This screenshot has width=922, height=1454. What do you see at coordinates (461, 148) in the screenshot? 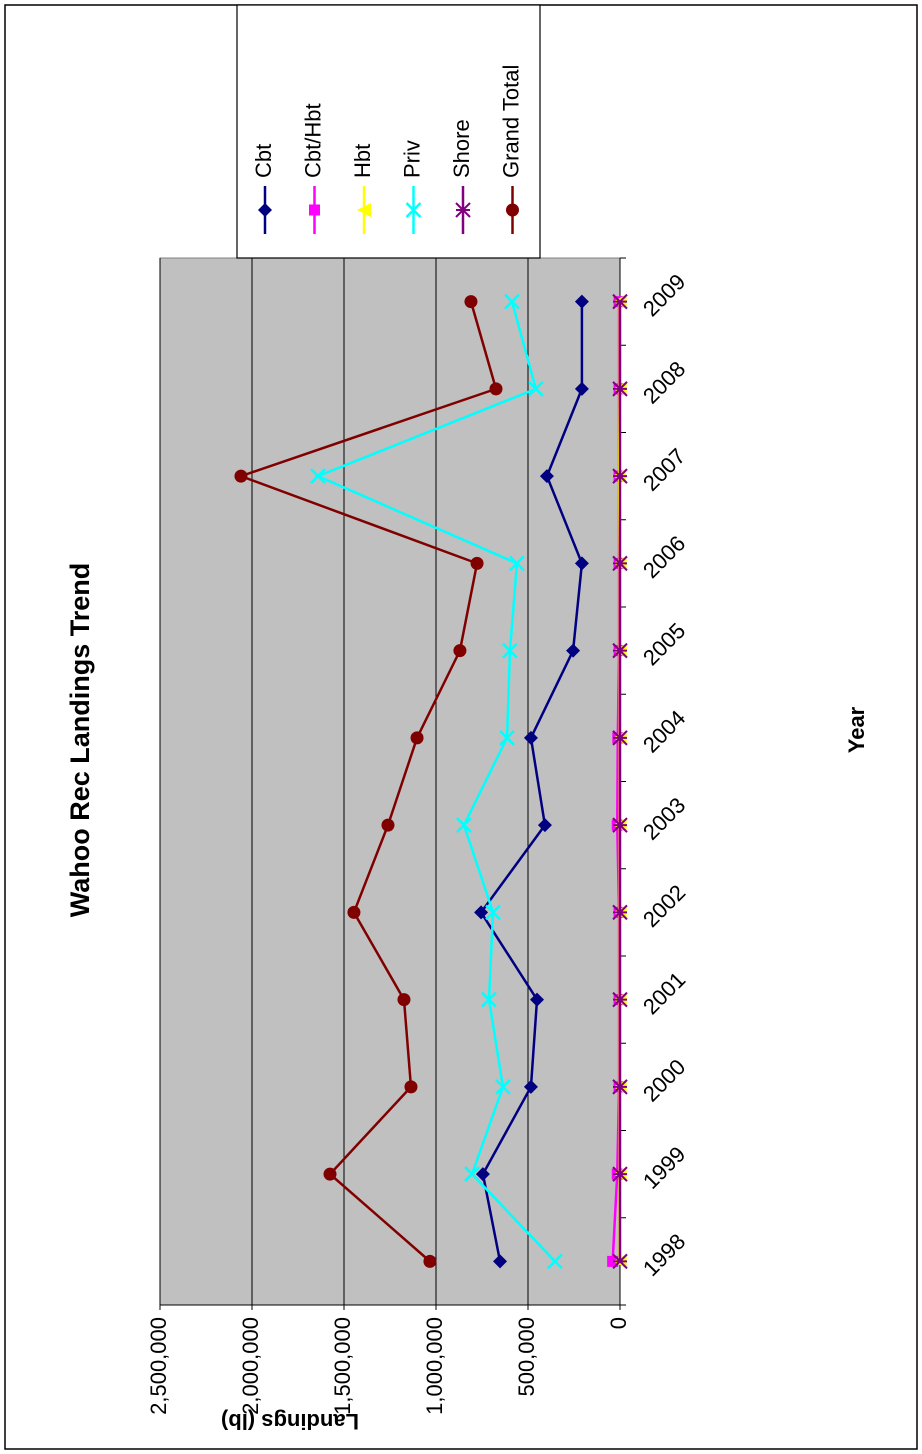
I see `legend-label: Shore` at bounding box center [461, 148].